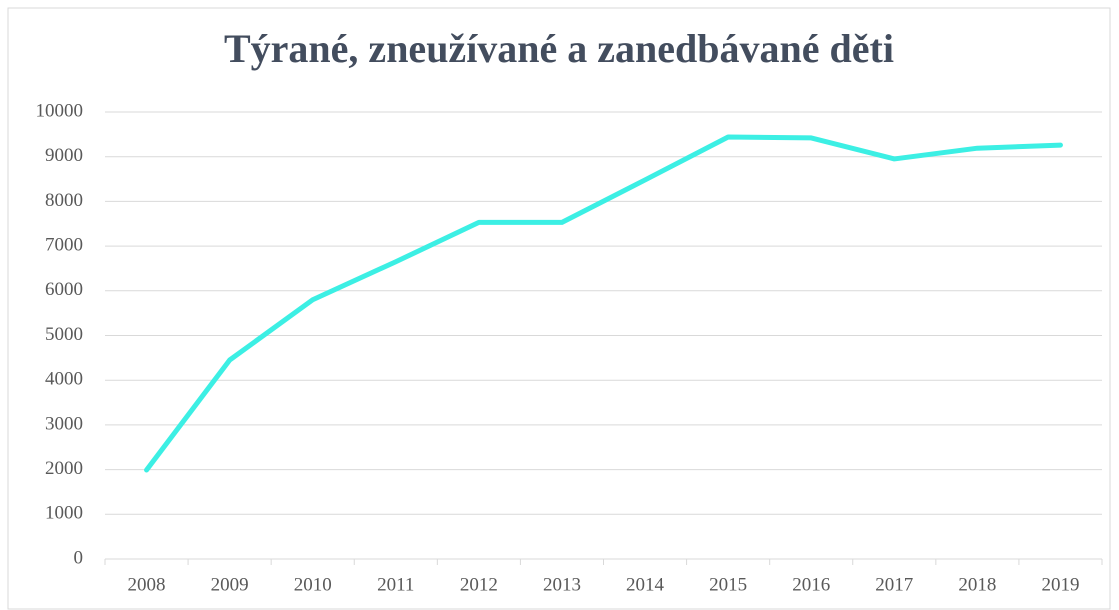  I want to click on x-tick-label: 2011, so click(395, 584).